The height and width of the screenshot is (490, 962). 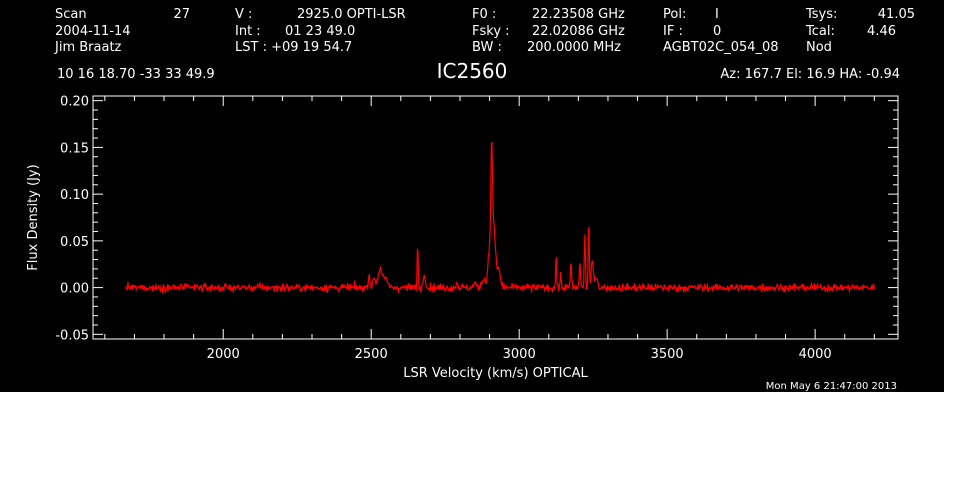 What do you see at coordinates (673, 31) in the screenshot?
I see `if-label: IF :` at bounding box center [673, 31].